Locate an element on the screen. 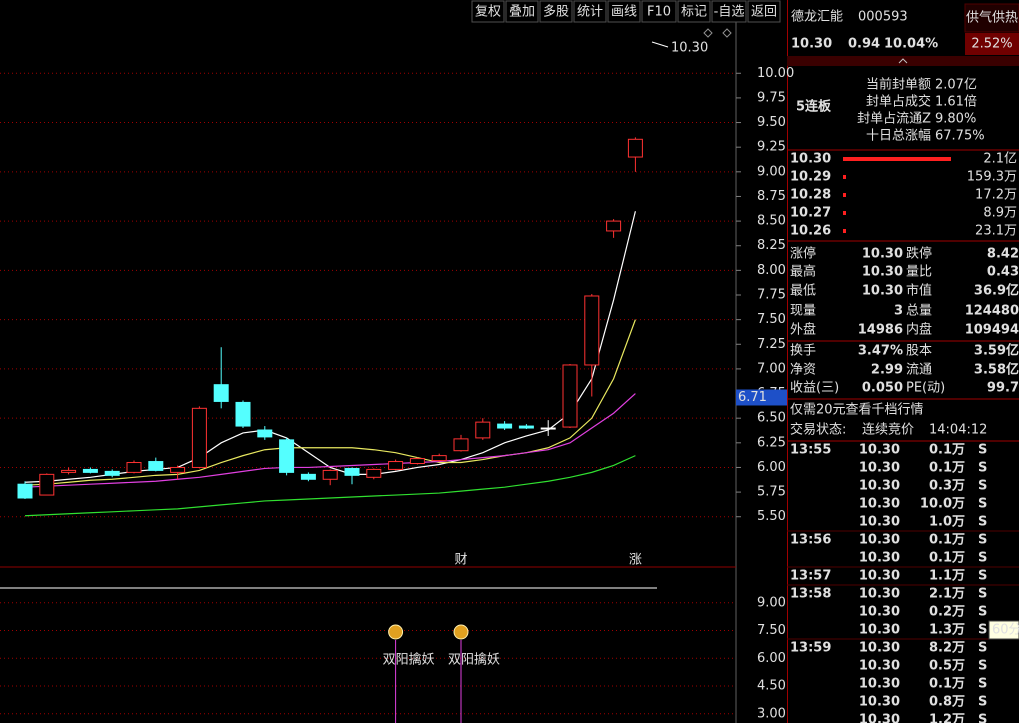  trade-volume: 1.1万 is located at coordinates (947, 576).